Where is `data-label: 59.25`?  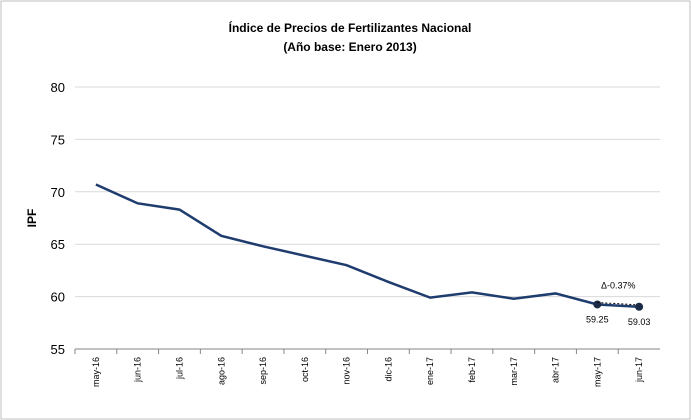
data-label: 59.25 is located at coordinates (597, 319).